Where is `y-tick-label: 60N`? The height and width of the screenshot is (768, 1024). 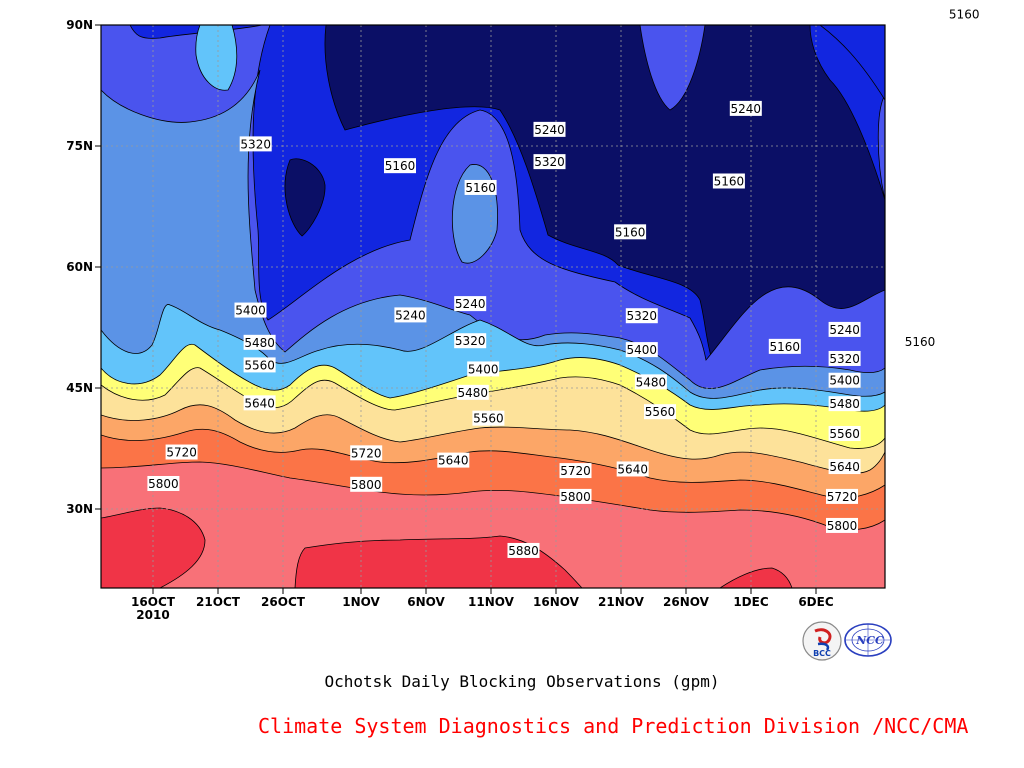
y-tick-label: 60N is located at coordinates (79, 267).